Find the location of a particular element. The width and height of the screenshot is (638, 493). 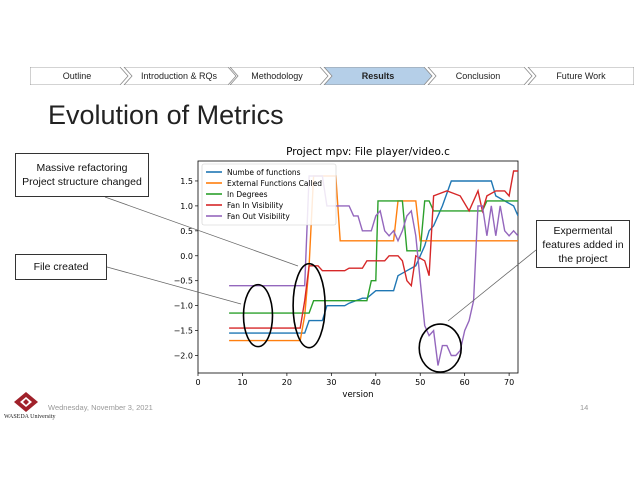

nav-item-conclusion: Conclusion is located at coordinates (478, 76).